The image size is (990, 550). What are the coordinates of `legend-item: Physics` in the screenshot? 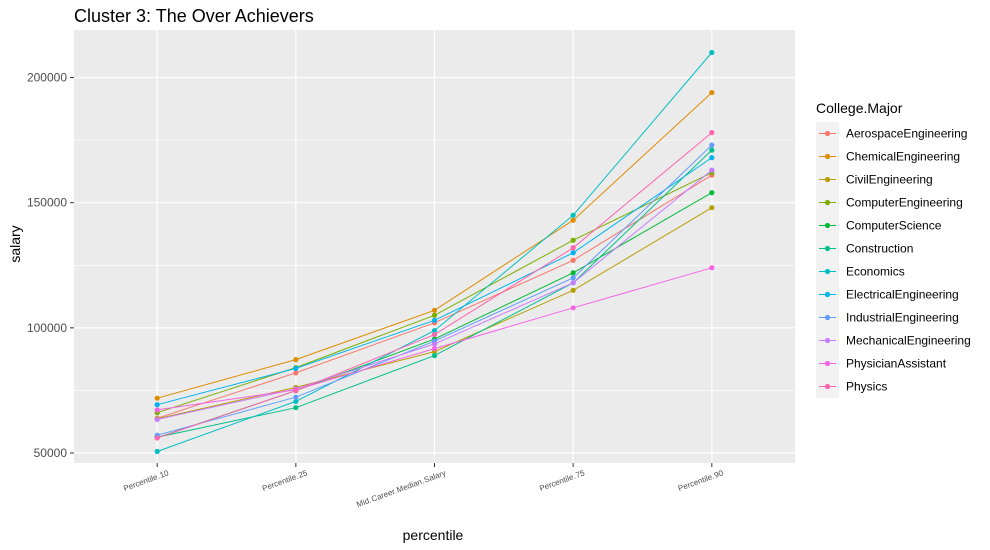 It's located at (851, 386).